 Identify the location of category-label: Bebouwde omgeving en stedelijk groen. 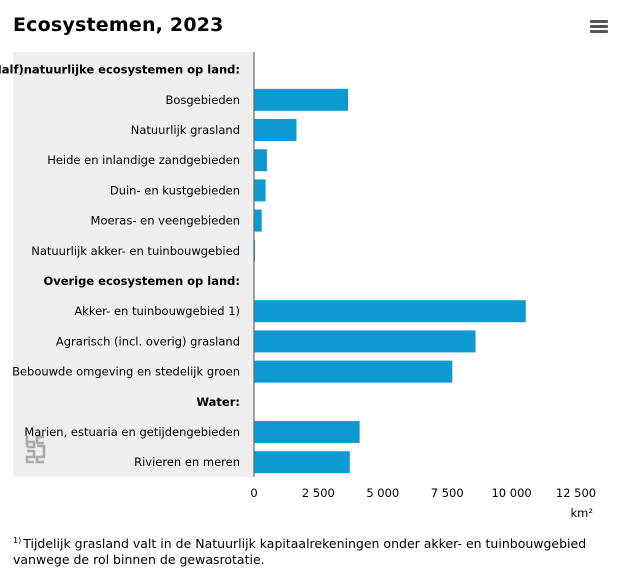
(126, 372).